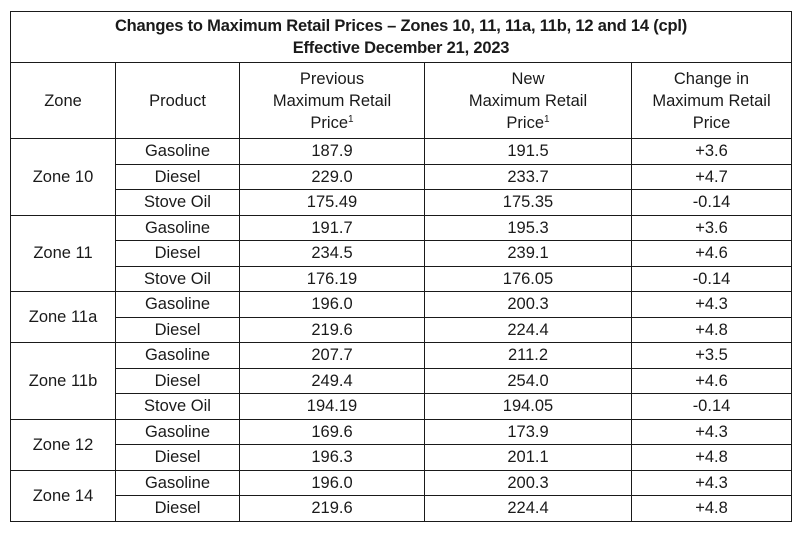  I want to click on header-previous-line2: Maximum Retail, so click(332, 100).